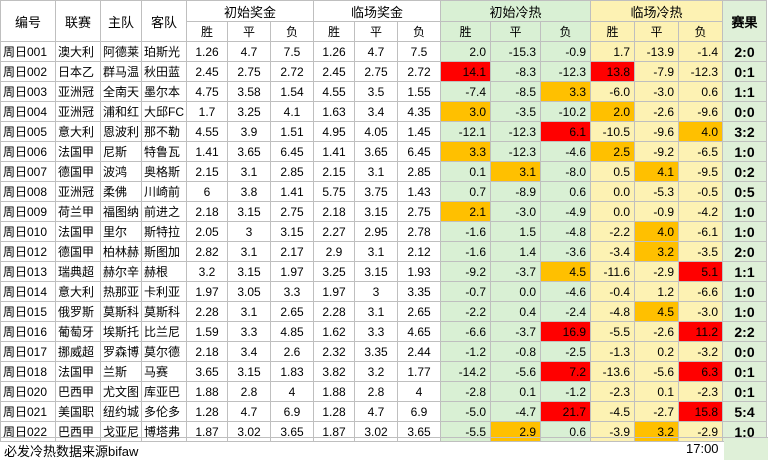  I want to click on init-cold-cell: -7.4, so click(466, 91).